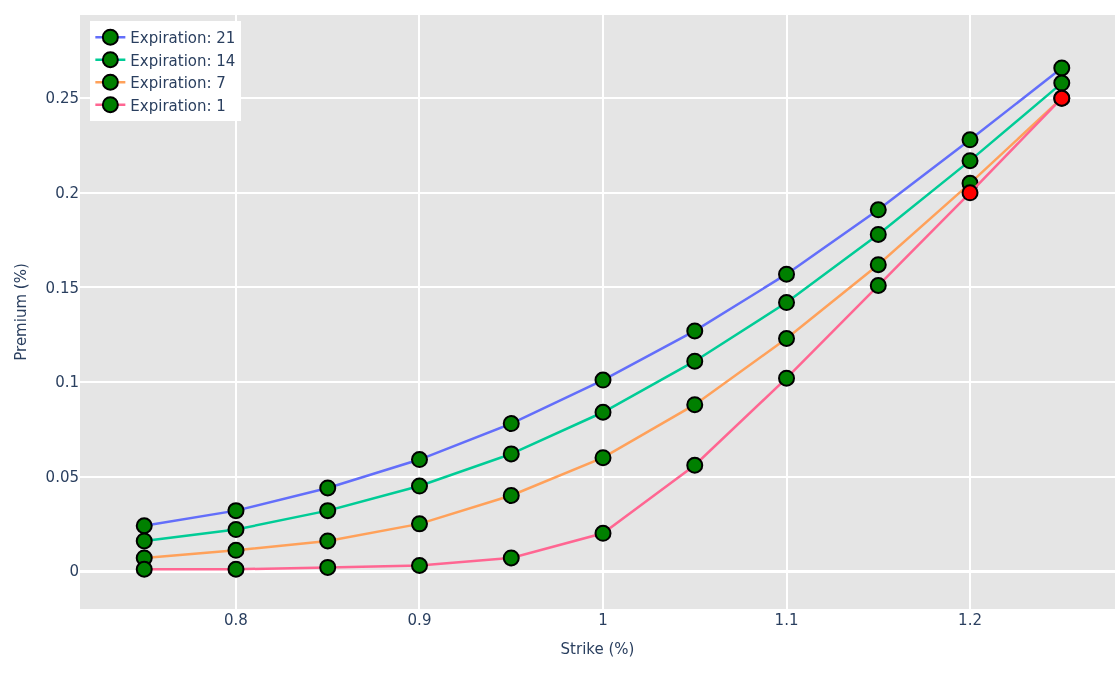 Image resolution: width=1120 pixels, height=689 pixels. Describe the element at coordinates (419, 620) in the screenshot. I see `x-tick-label: 0.9` at that location.